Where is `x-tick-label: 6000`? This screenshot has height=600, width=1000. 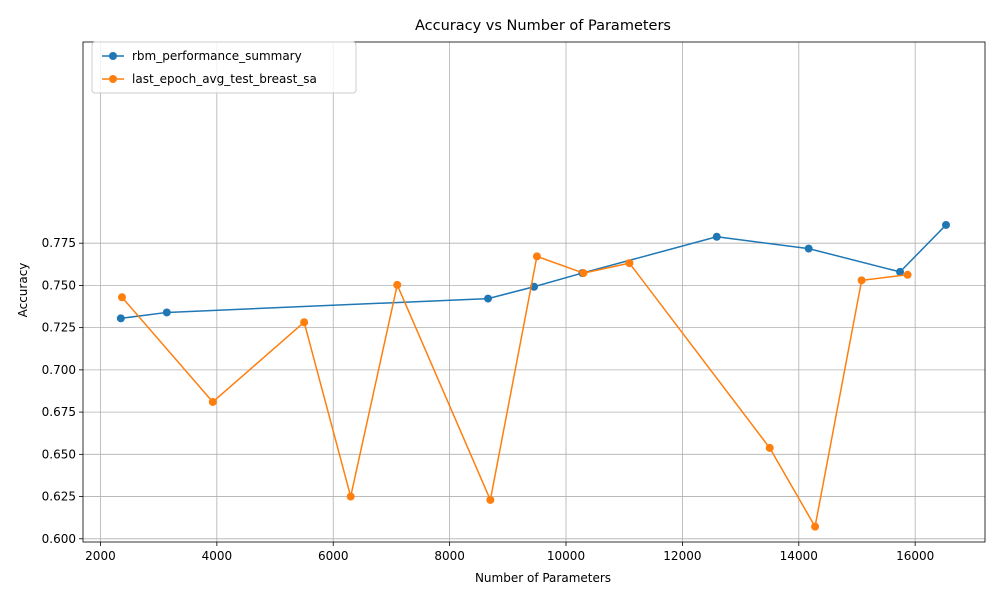 x-tick-label: 6000 is located at coordinates (333, 556).